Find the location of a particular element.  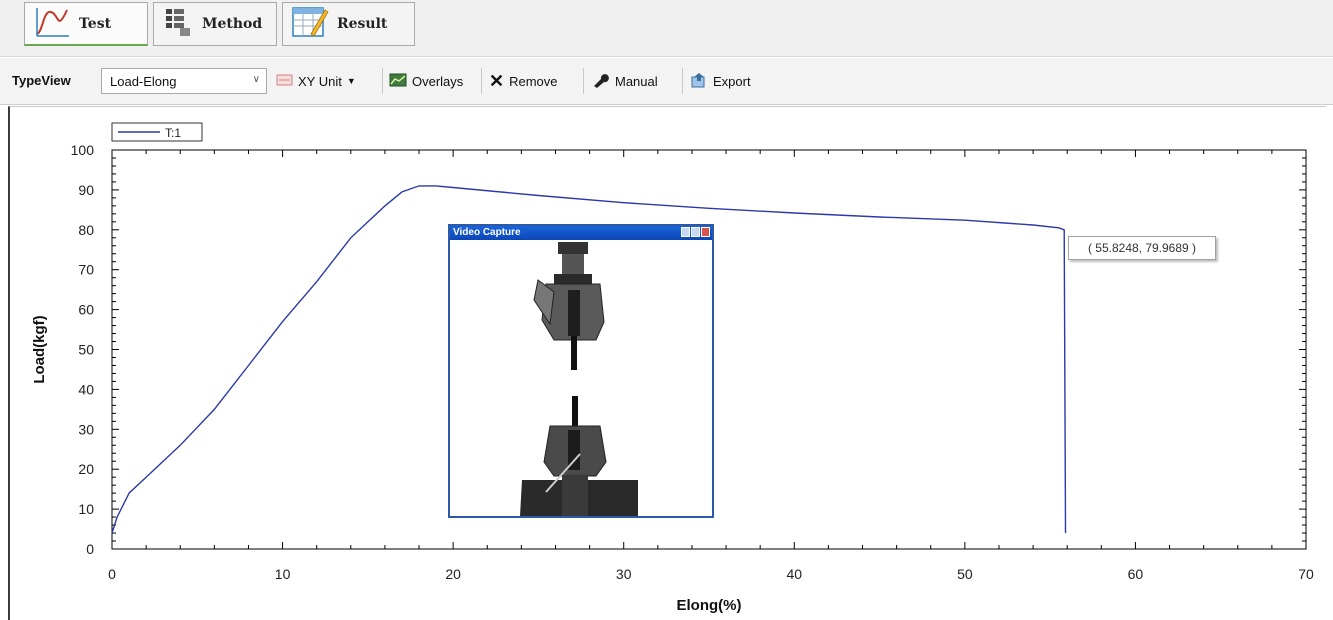

data-point-readout: ( 55.8248, 79.9689 ) is located at coordinates (1142, 248).